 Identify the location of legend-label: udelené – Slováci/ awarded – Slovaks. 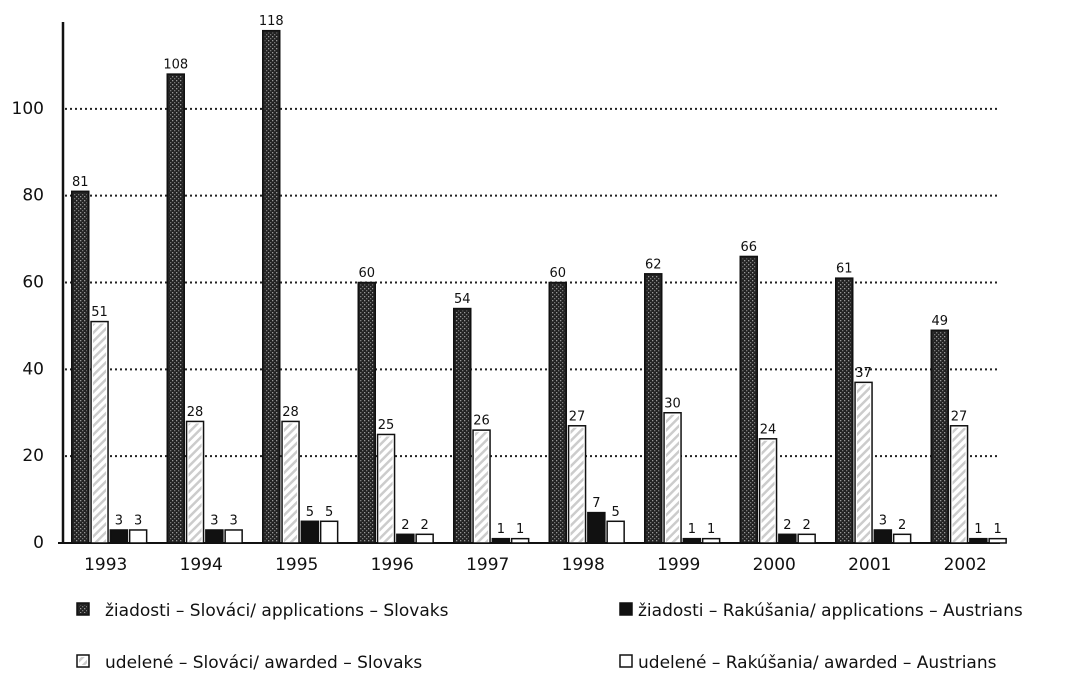
(263, 663).